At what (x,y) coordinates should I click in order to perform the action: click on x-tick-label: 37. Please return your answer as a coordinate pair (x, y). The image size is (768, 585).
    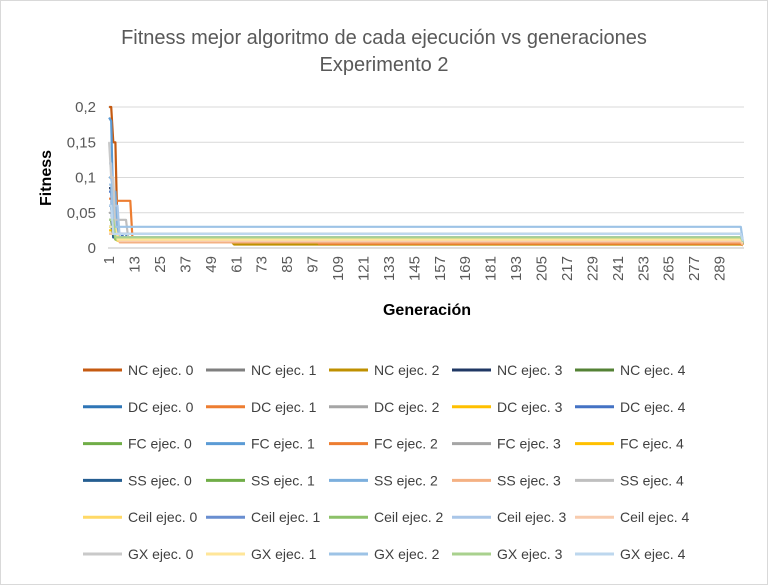
    Looking at the image, I should click on (185, 264).